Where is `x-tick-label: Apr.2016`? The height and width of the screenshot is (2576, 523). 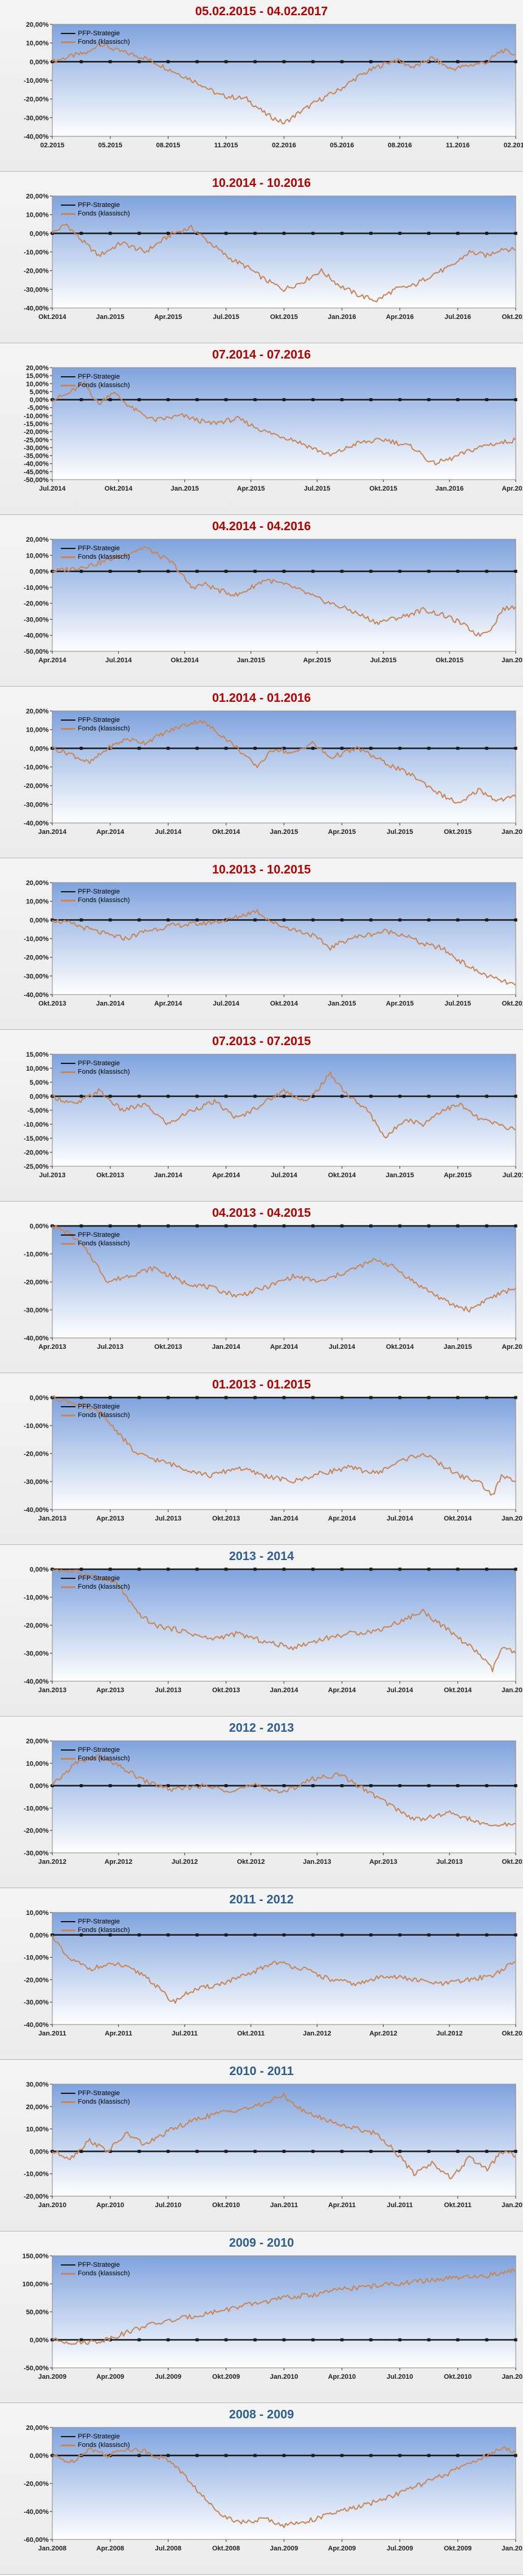 x-tick-label: Apr.2016 is located at coordinates (400, 317).